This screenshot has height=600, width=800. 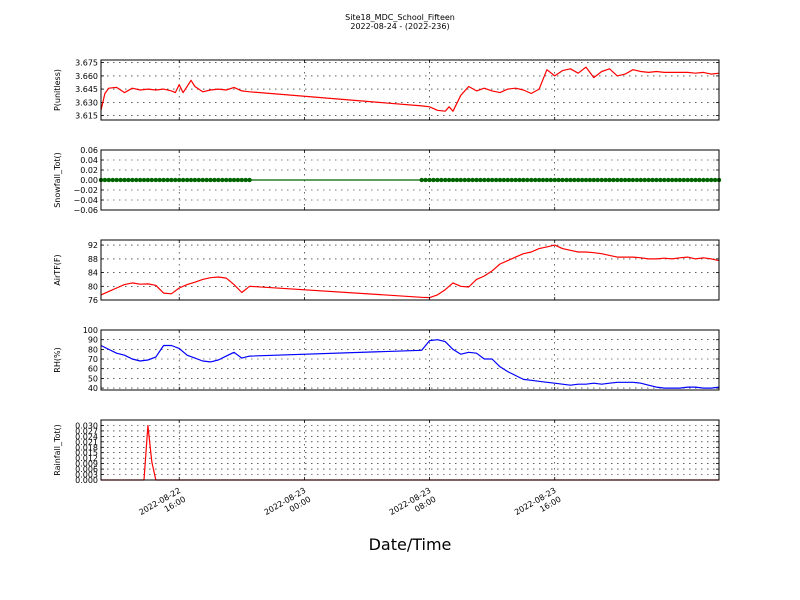 What do you see at coordinates (86, 475) in the screenshot?
I see `y-tick-label: 0.003` at bounding box center [86, 475].